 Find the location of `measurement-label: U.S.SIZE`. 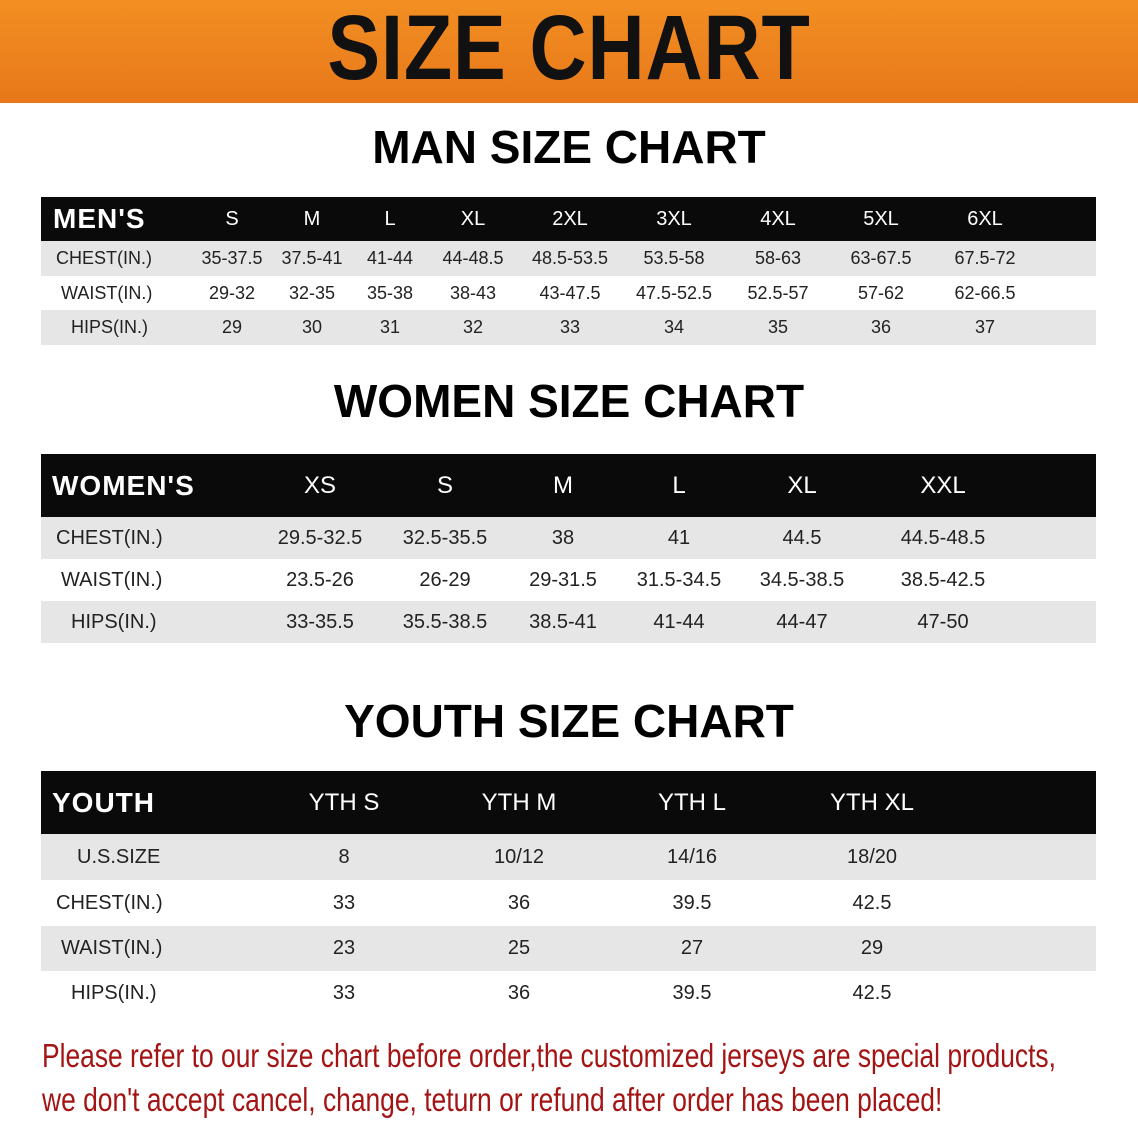

measurement-label: U.S.SIZE is located at coordinates (119, 856).